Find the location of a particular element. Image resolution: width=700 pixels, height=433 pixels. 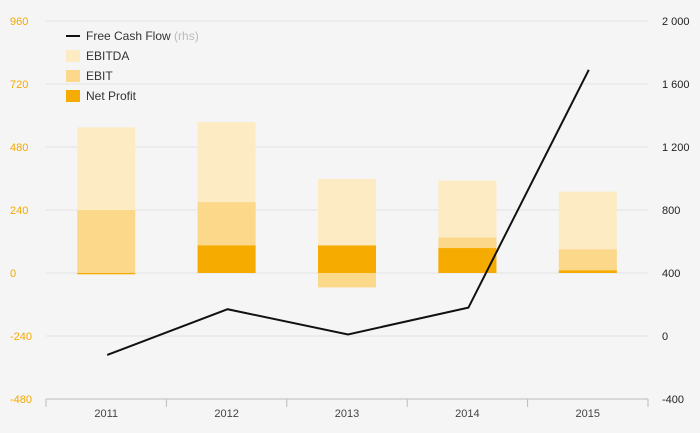

y-left-tick-label: 240 is located at coordinates (19, 211).